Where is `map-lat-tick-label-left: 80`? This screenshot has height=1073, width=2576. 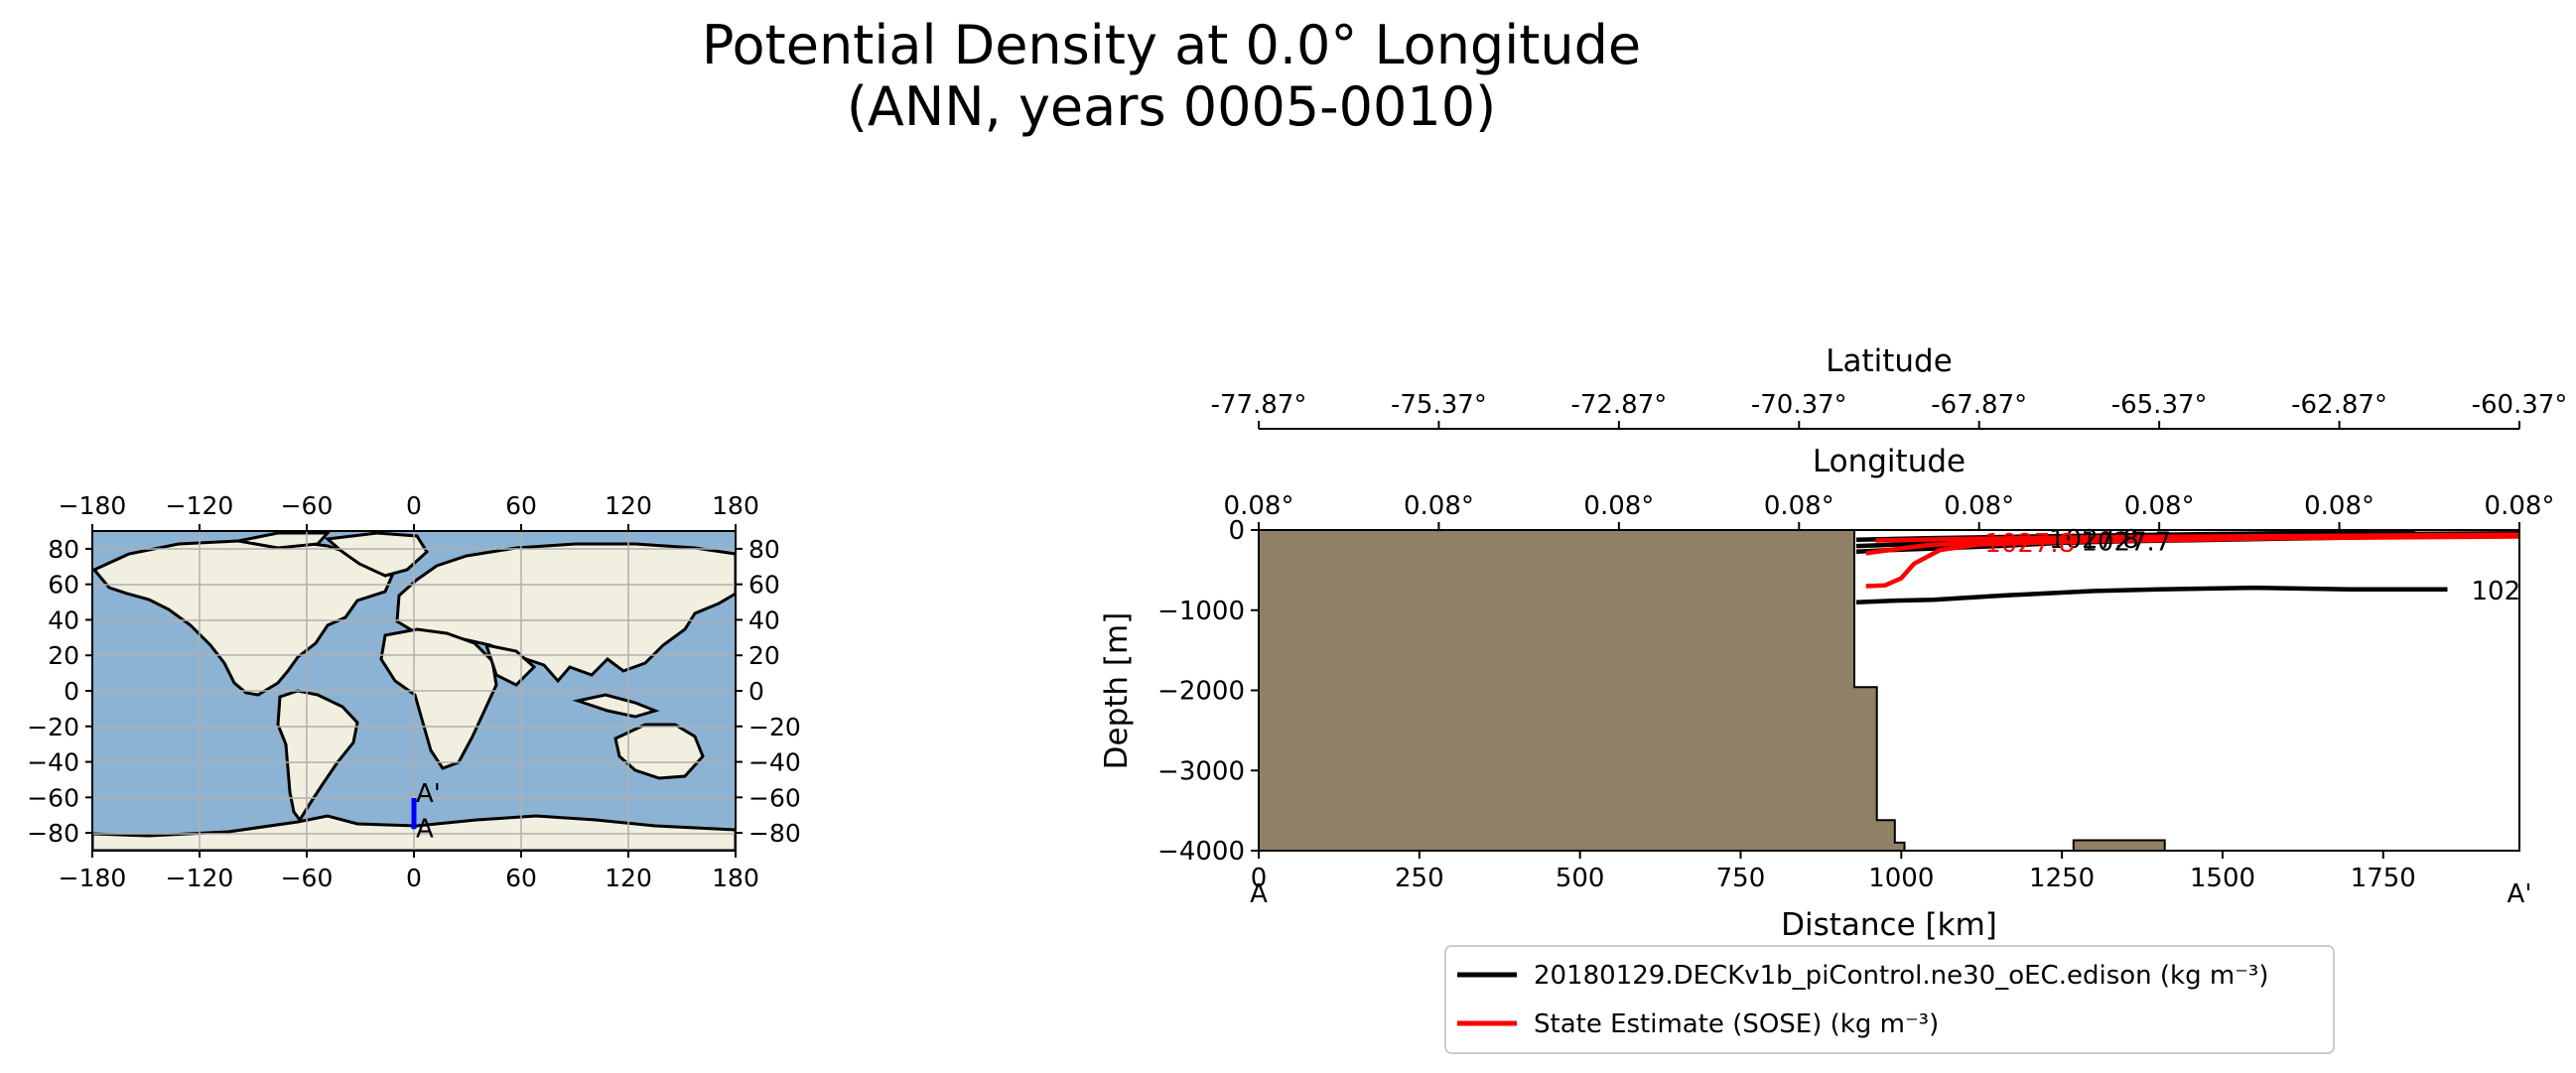 map-lat-tick-label-left: 80 is located at coordinates (64, 549).